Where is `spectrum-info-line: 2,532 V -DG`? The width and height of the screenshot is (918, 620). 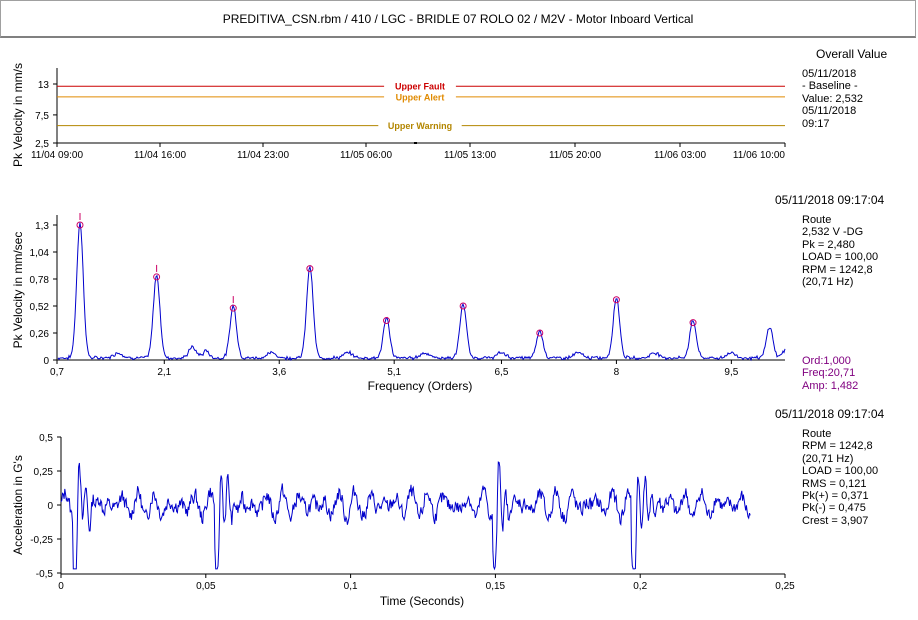 spectrum-info-line: 2,532 V -DG is located at coordinates (833, 232).